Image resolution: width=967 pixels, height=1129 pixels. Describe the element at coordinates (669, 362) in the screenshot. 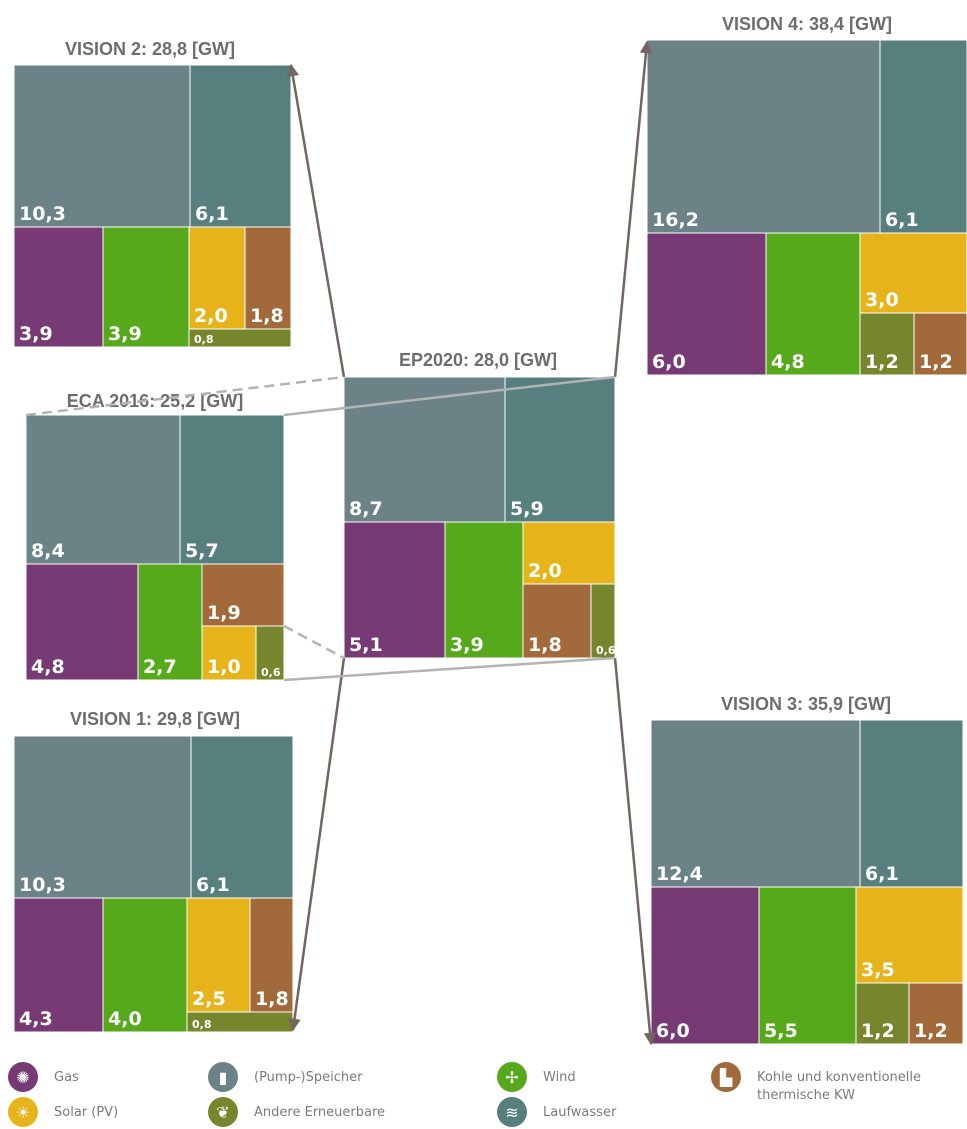

I see `vision4-gas-value: 6,0` at that location.